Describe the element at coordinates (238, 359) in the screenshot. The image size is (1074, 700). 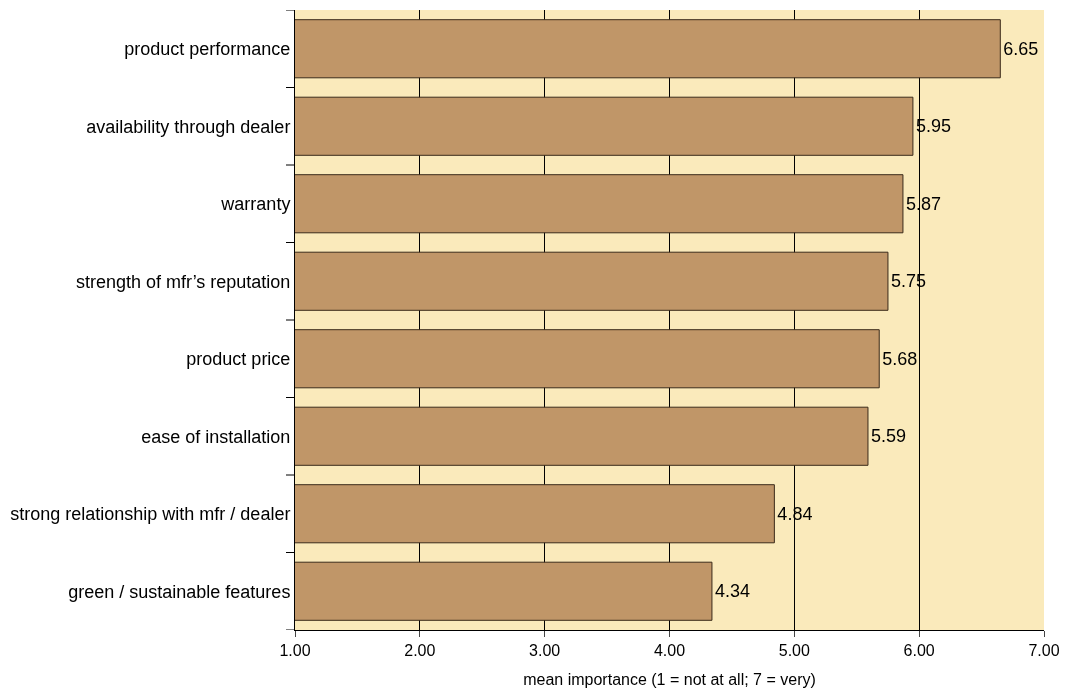
I see `y-tick-label: product price` at that location.